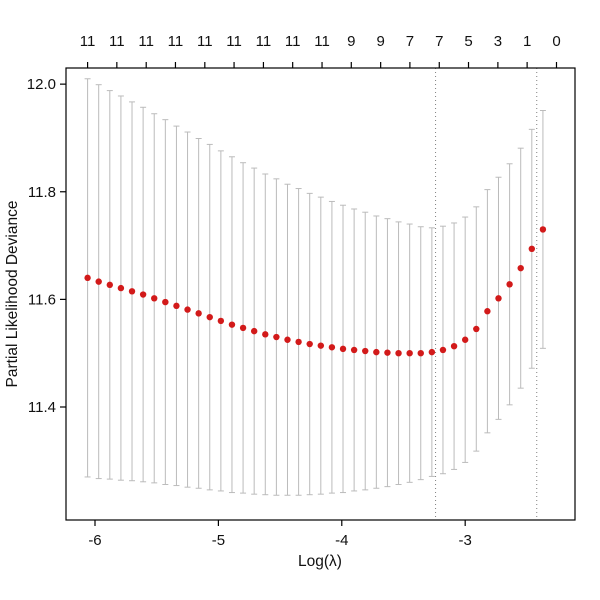  What do you see at coordinates (41, 84) in the screenshot?
I see `y-tick-label: 12.0` at bounding box center [41, 84].